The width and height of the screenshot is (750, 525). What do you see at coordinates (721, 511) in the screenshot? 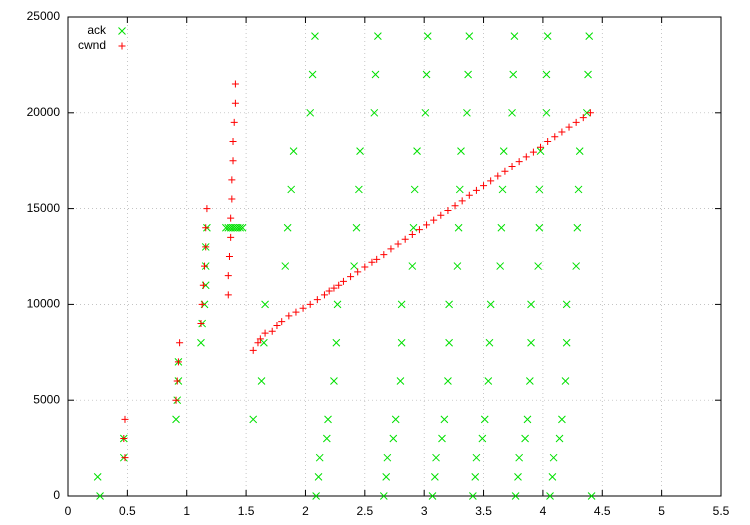
I see `x-tick-label: 5.5` at bounding box center [721, 511].